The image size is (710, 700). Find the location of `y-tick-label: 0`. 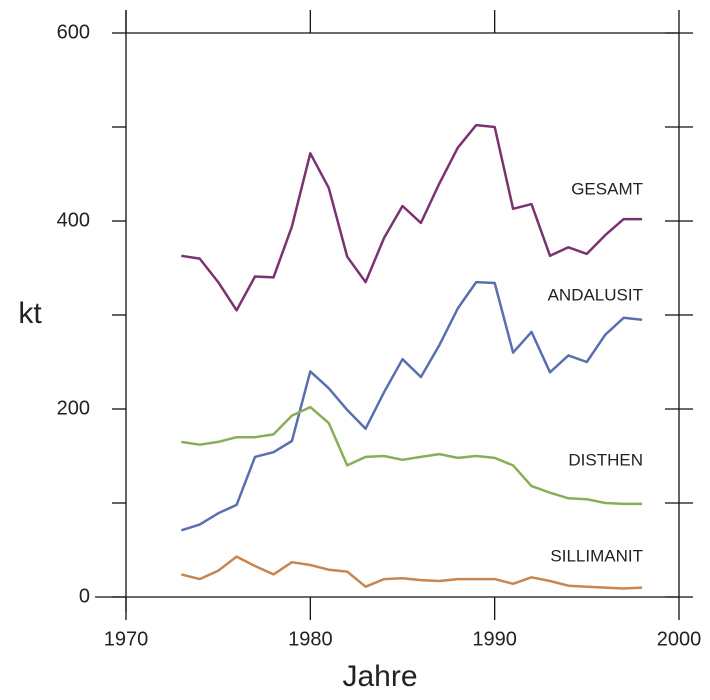

y-tick-label: 0 is located at coordinates (84, 596).